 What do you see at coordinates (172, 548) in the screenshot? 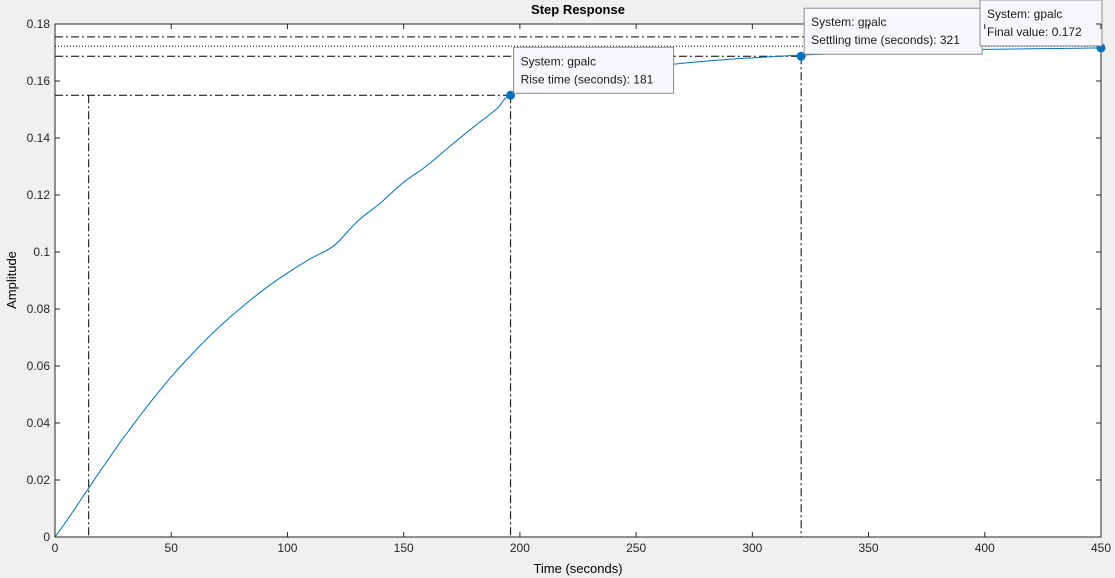
I see `x-tick-label: 50` at bounding box center [172, 548].